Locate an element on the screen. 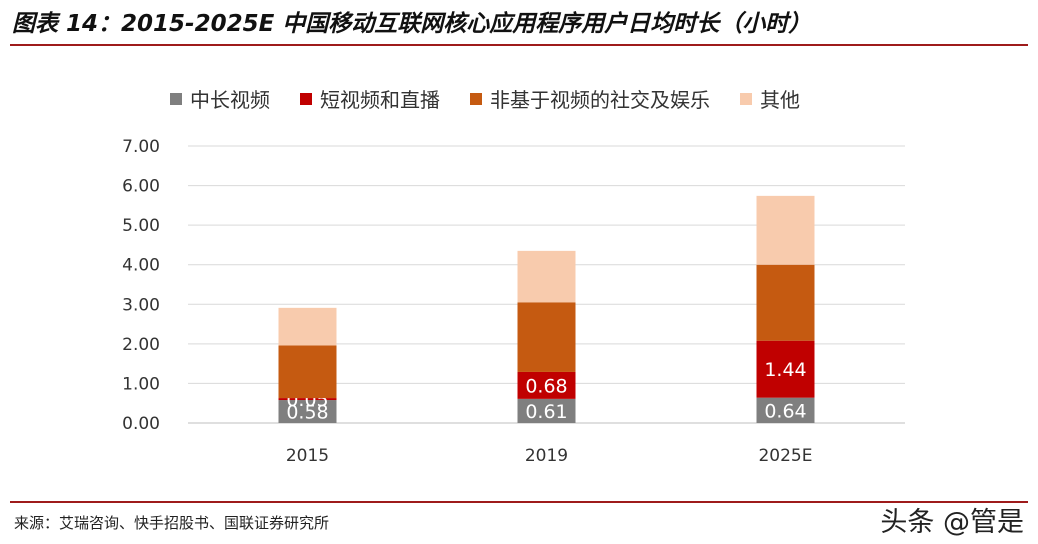  legend-label: 其他 is located at coordinates (780, 100).